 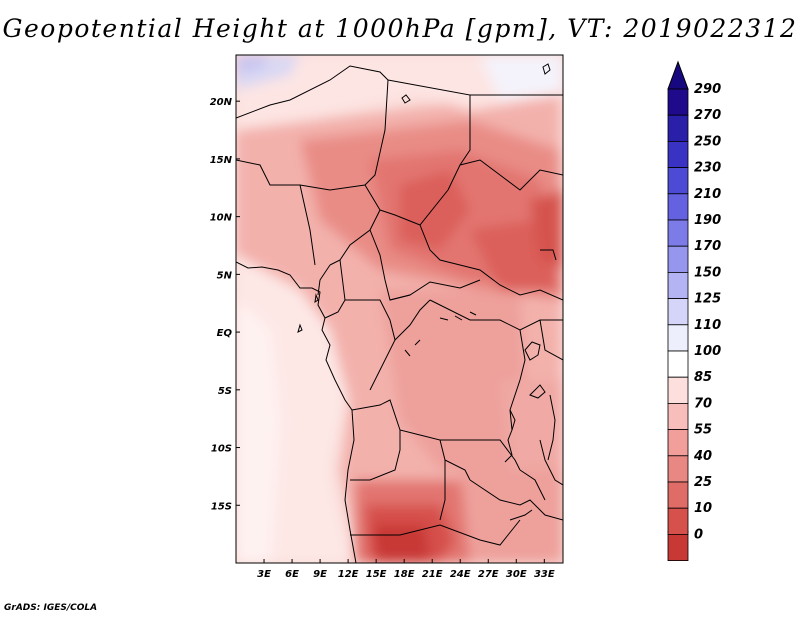 What do you see at coordinates (703, 403) in the screenshot?
I see `colorbar-label: 70` at bounding box center [703, 403].